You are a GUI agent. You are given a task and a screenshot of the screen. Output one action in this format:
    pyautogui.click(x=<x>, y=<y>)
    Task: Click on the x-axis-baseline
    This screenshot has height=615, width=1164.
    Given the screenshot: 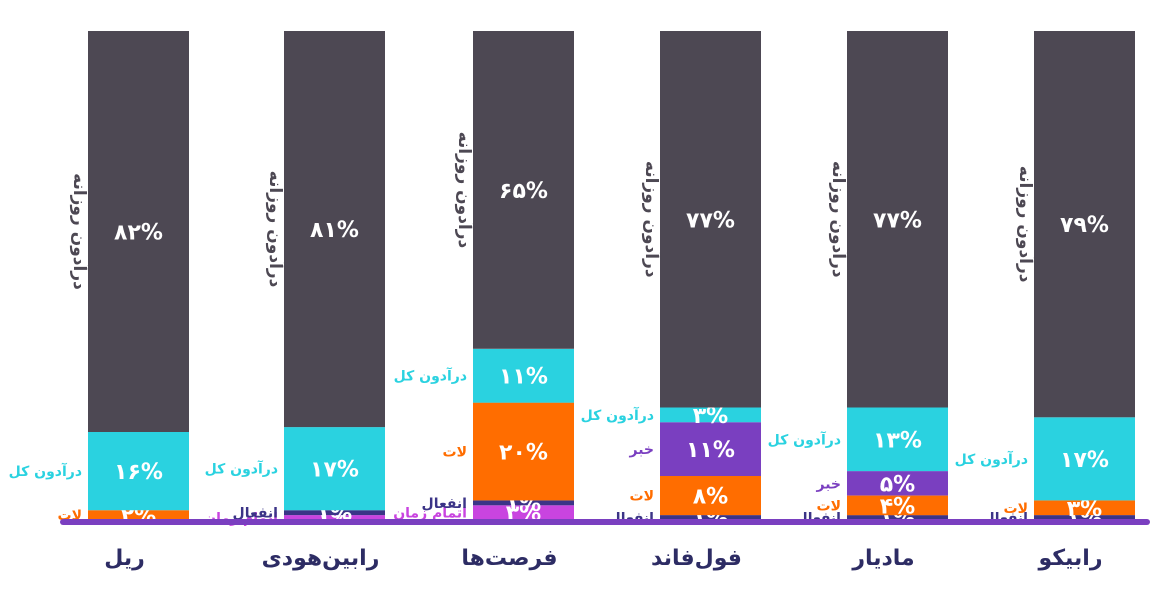 What is the action you would take?
    pyautogui.click(x=605, y=522)
    